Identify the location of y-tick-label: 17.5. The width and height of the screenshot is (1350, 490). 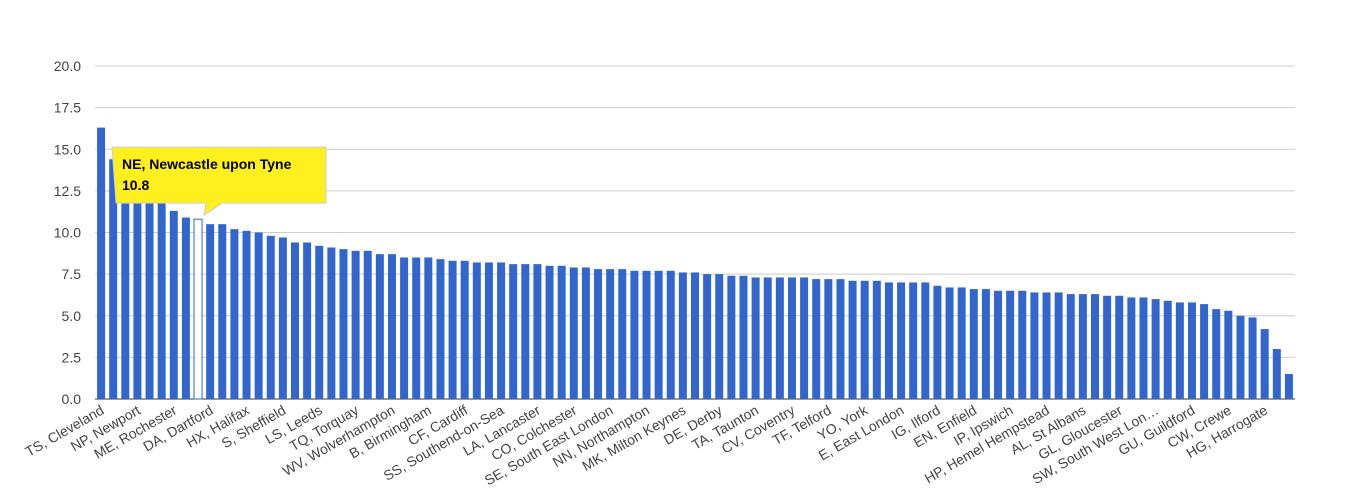
(67, 108).